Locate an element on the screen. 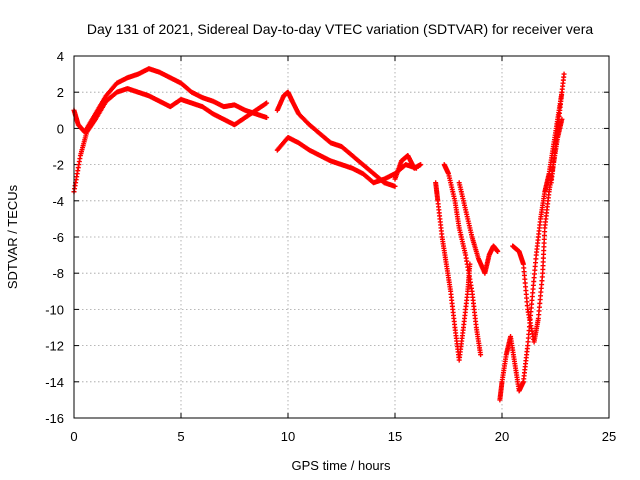  y-tick-label: 4 is located at coordinates (60, 56).